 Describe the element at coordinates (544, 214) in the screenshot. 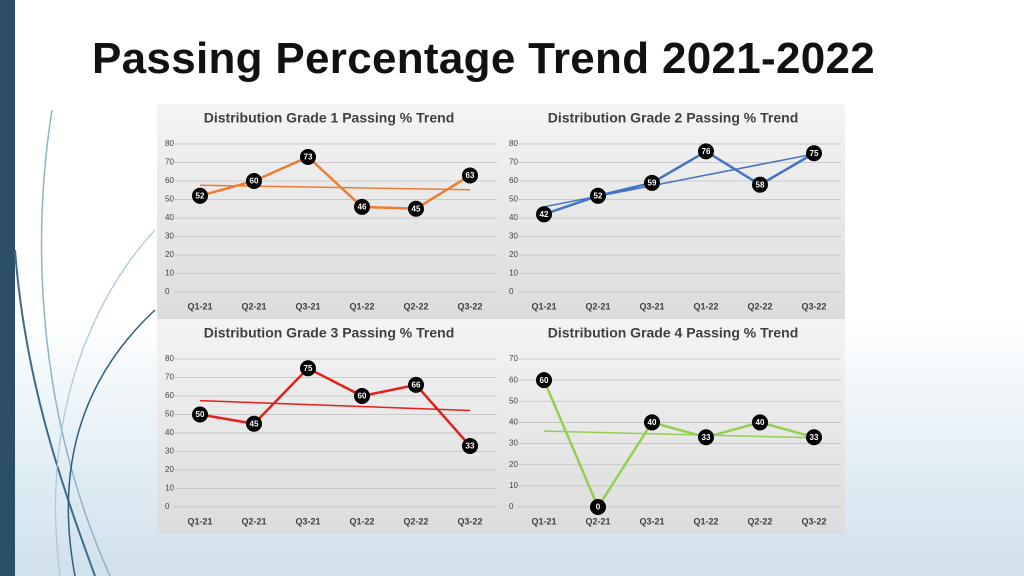

I see `data-label: 42` at that location.